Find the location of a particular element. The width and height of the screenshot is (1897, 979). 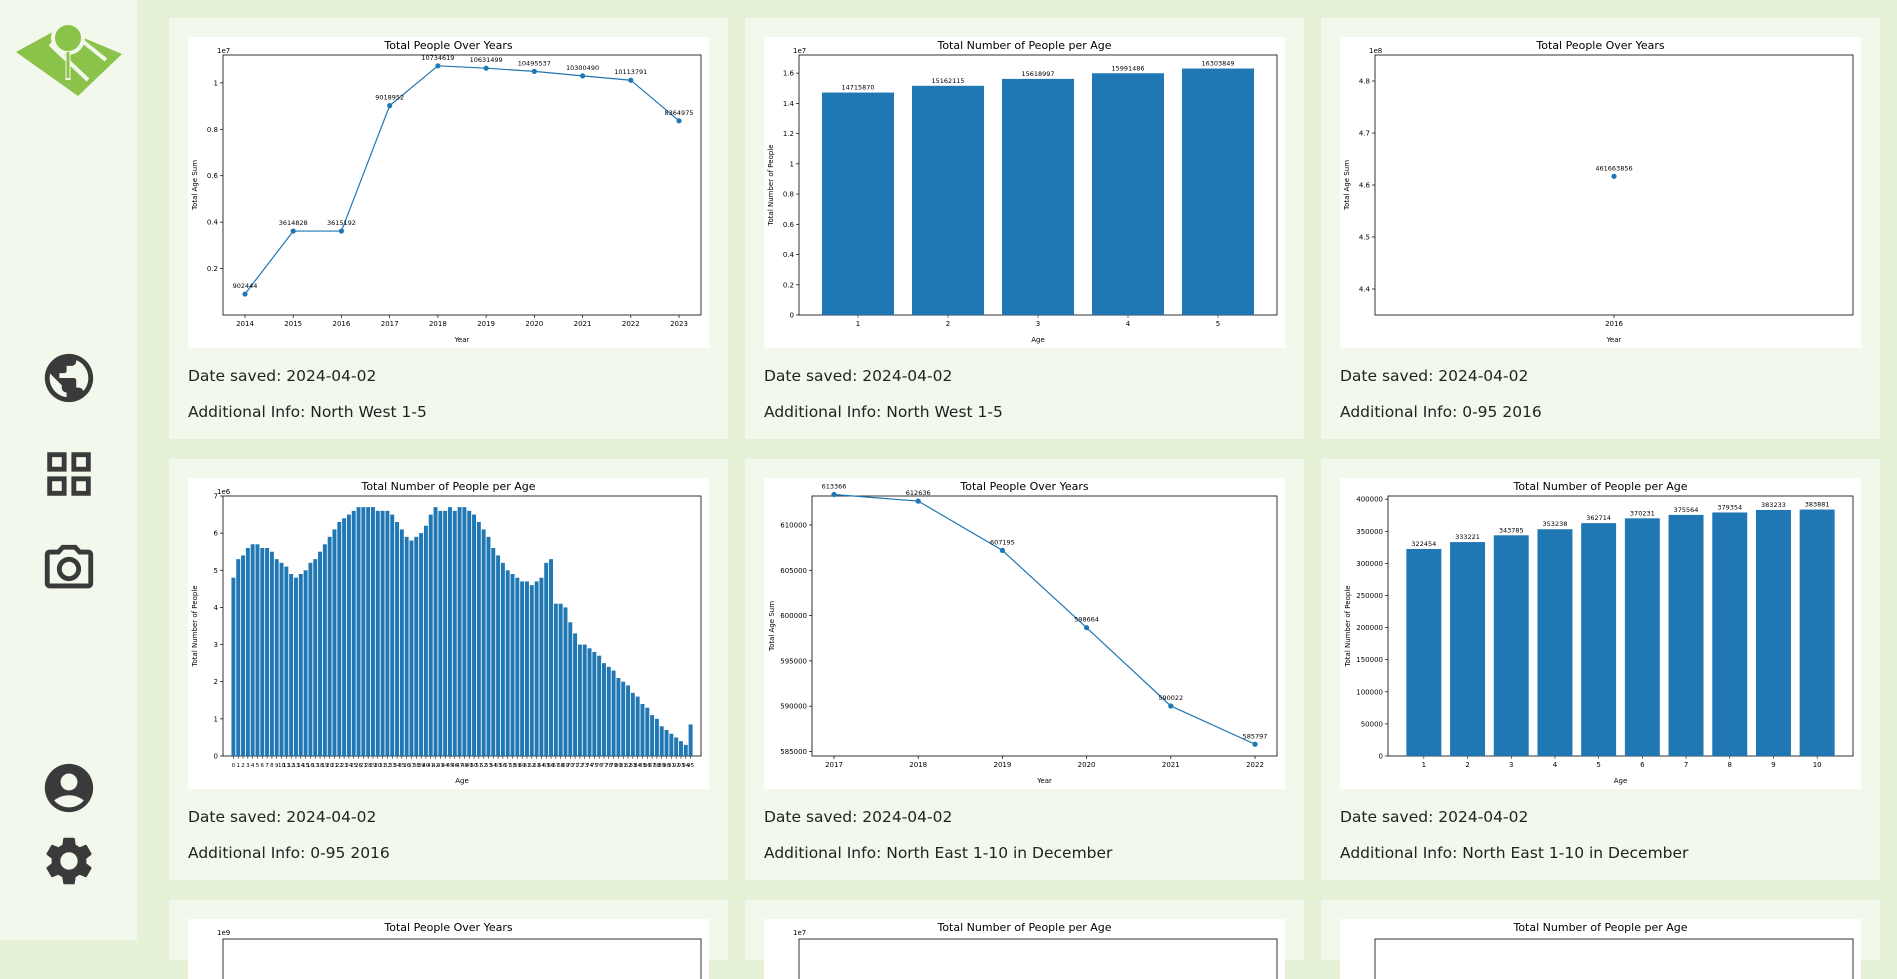

x-tick-label: 2017 is located at coordinates (834, 765).